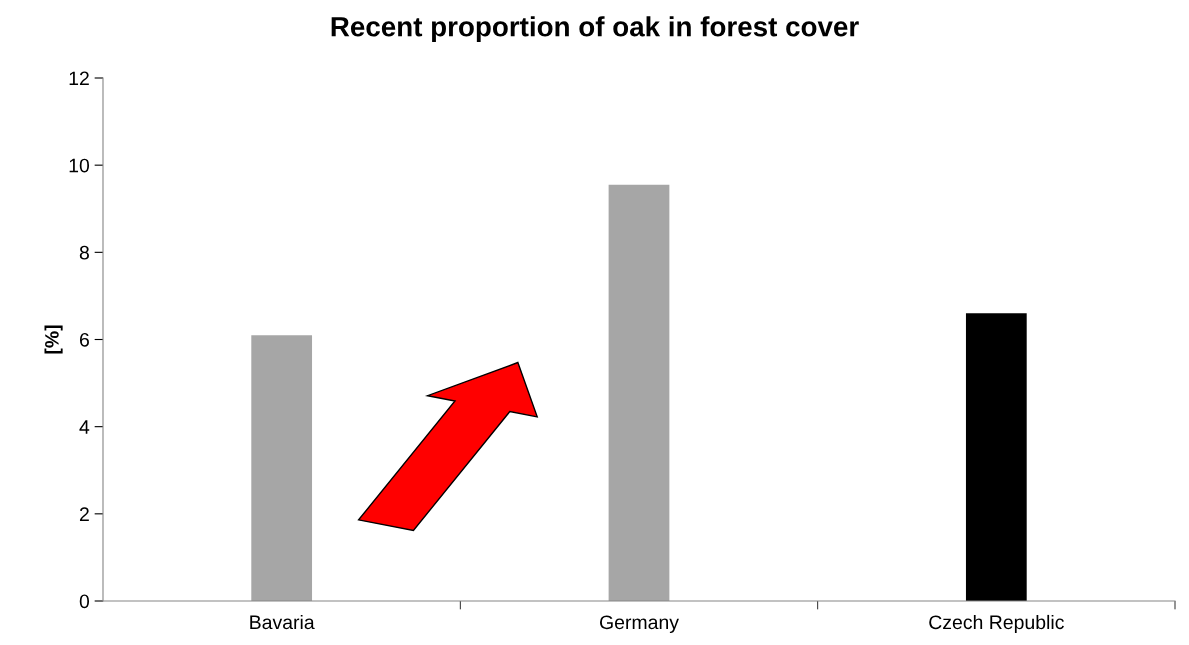 Image resolution: width=1189 pixels, height=645 pixels. What do you see at coordinates (53, 339) in the screenshot?
I see `y-axis-title: [%]` at bounding box center [53, 339].